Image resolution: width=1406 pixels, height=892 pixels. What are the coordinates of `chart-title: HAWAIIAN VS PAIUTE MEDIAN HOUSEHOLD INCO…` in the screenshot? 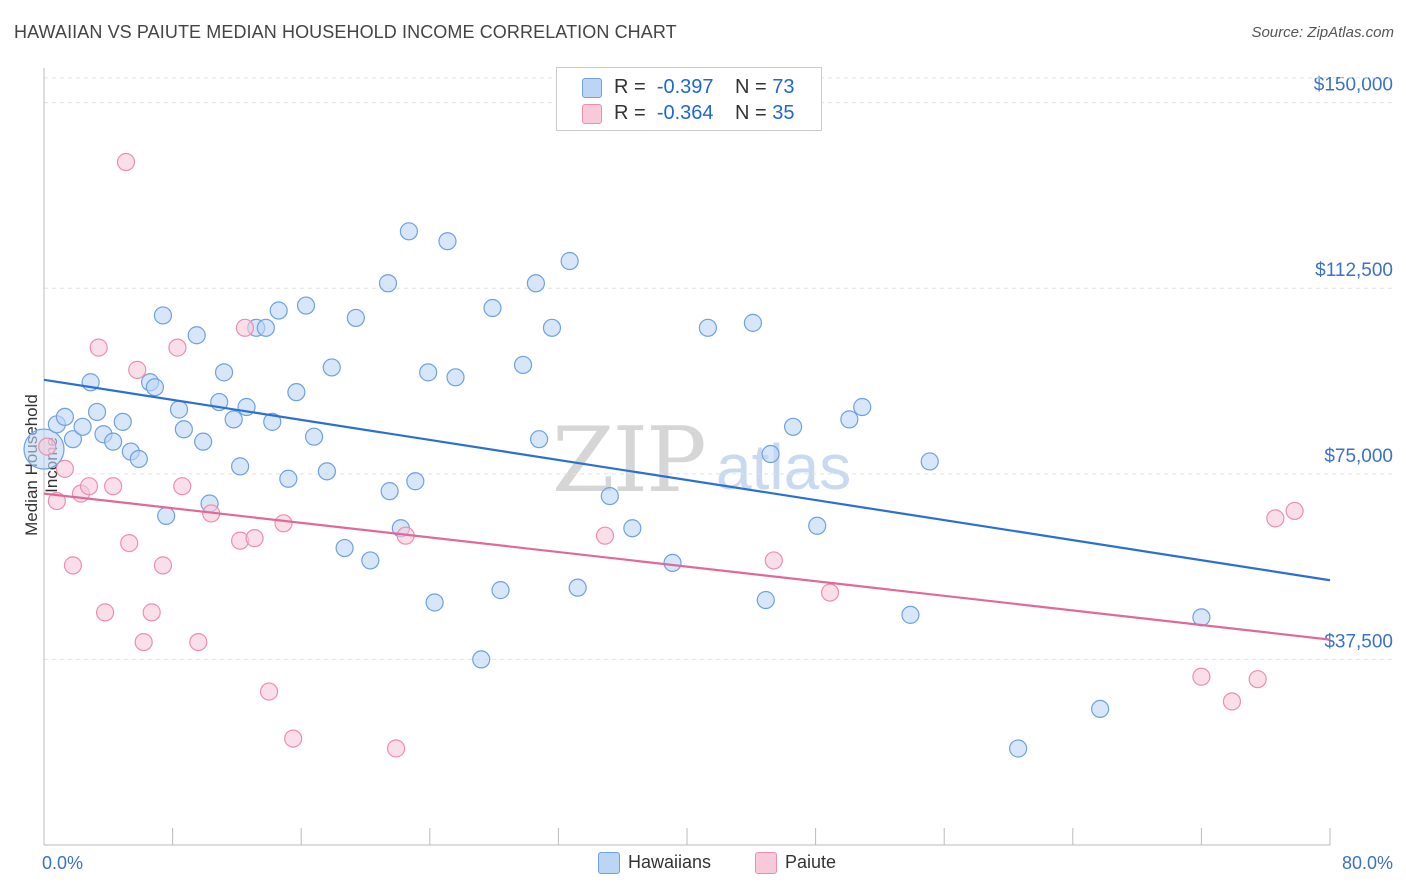 It's located at (345, 32).